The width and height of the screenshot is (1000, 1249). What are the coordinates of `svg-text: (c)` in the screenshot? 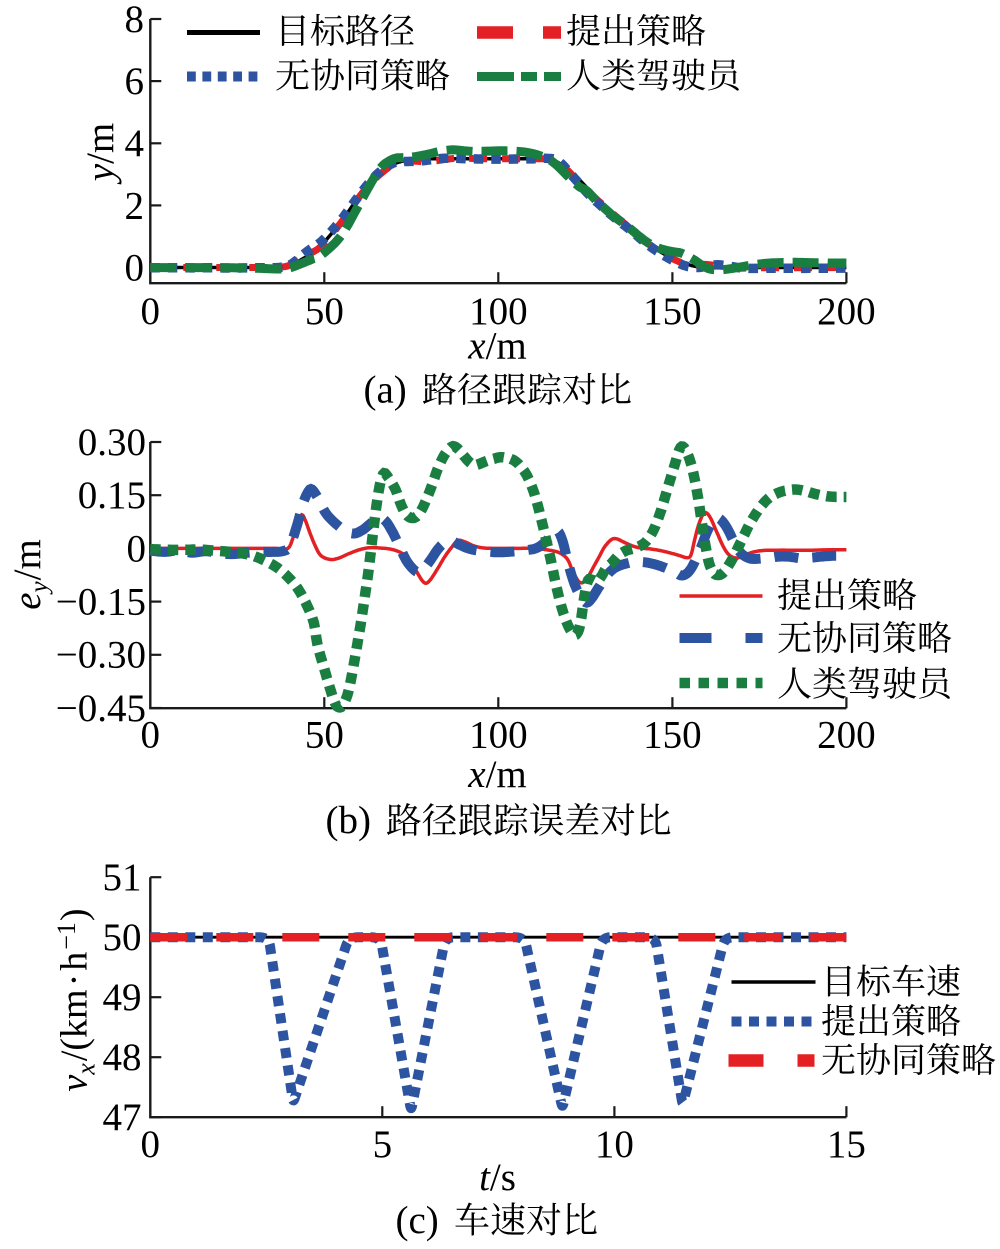 It's located at (417, 1220).